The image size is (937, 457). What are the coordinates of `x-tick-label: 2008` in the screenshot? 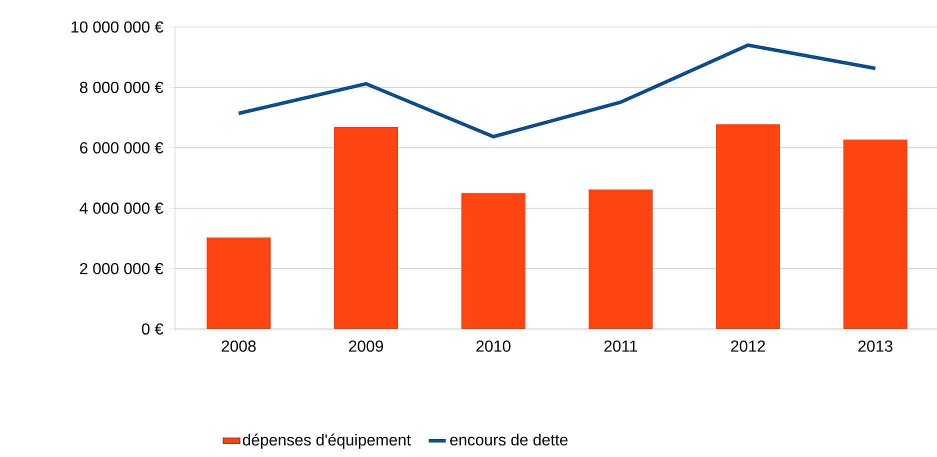 It's located at (239, 346).